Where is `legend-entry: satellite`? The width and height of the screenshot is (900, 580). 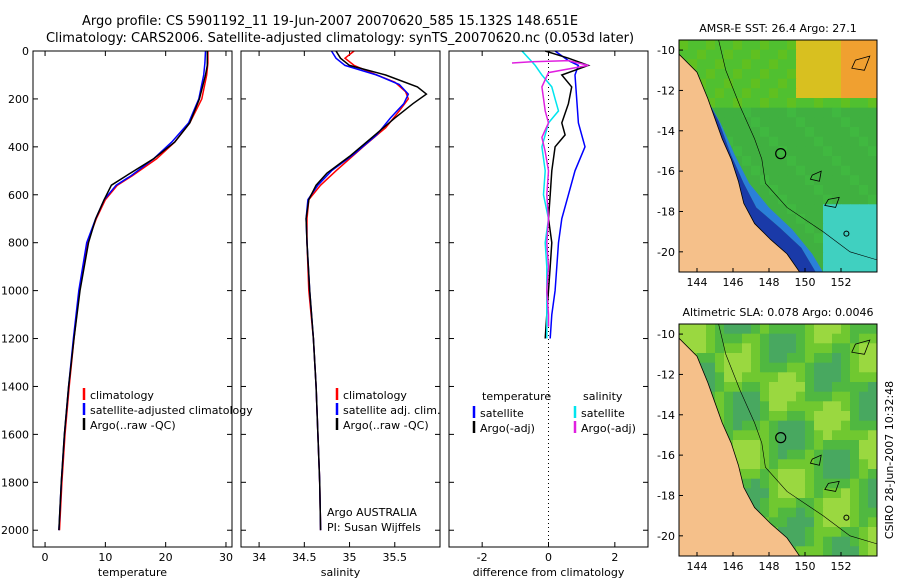 legend-entry: satellite is located at coordinates (603, 413).